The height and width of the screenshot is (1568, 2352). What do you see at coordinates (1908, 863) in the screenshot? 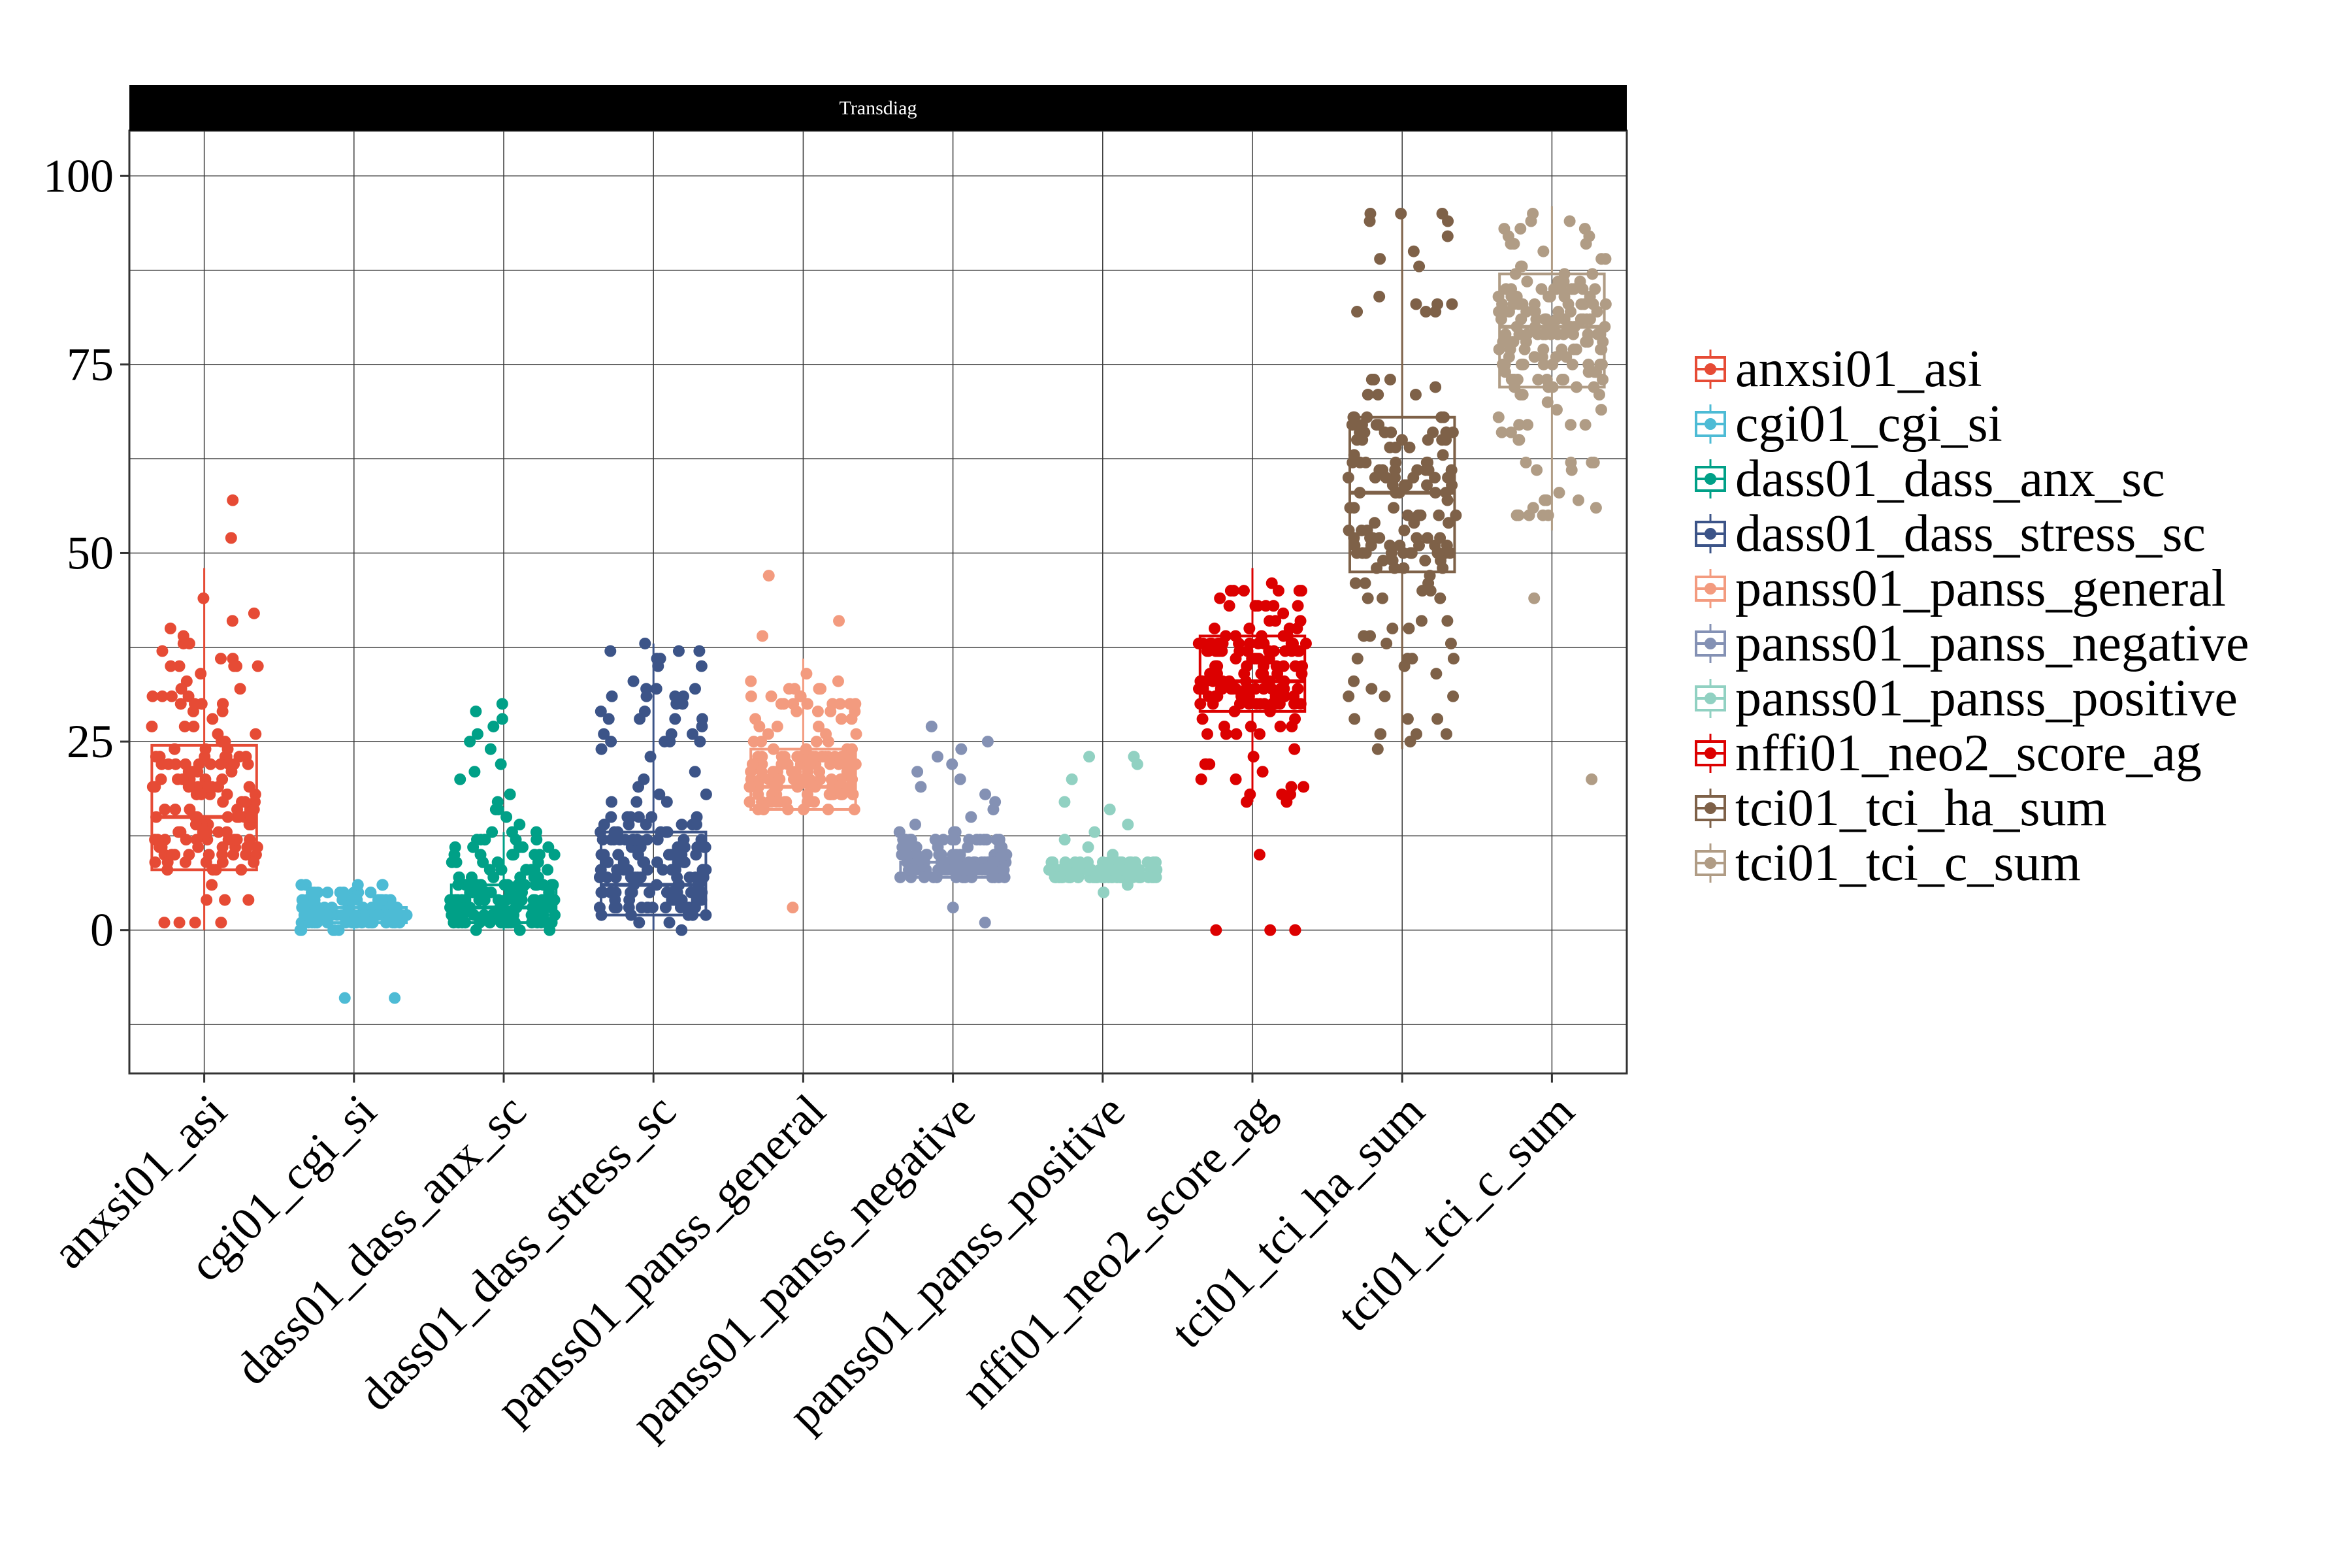
I see `legend-label: tci01_tci_c_sum` at bounding box center [1908, 863].